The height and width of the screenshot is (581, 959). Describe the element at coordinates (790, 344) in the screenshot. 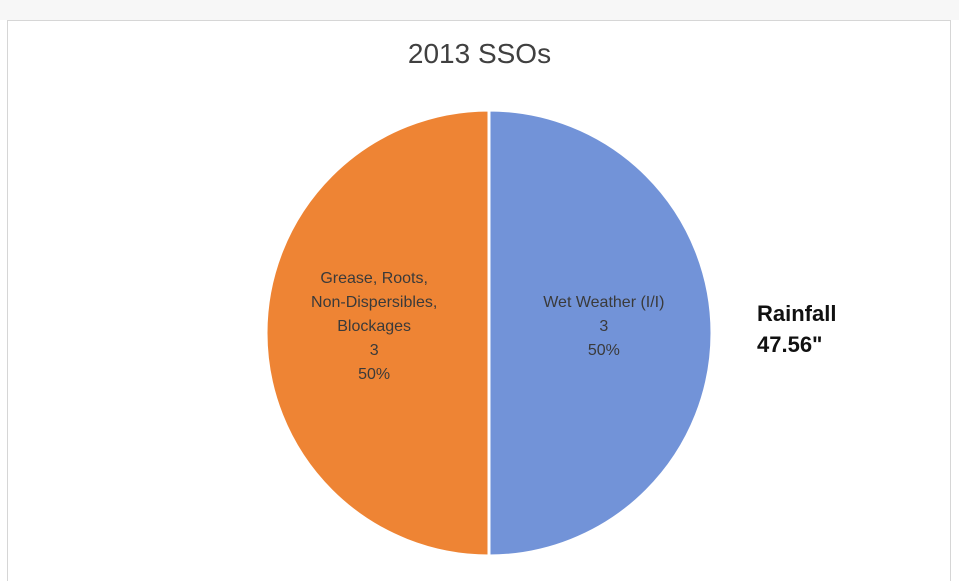

I see `rainfall-value: 47.56"` at that location.